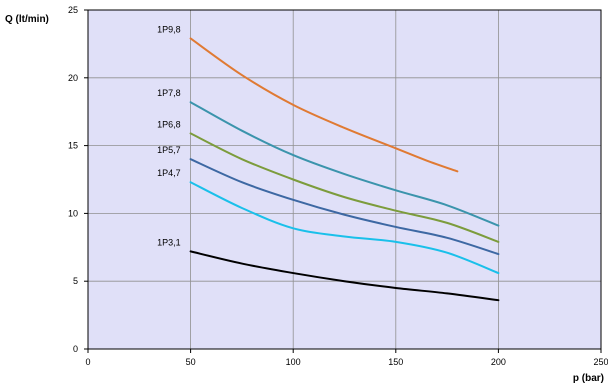 The image size is (608, 387). Describe the element at coordinates (169, 93) in the screenshot. I see `series-label: 1P7,8` at that location.